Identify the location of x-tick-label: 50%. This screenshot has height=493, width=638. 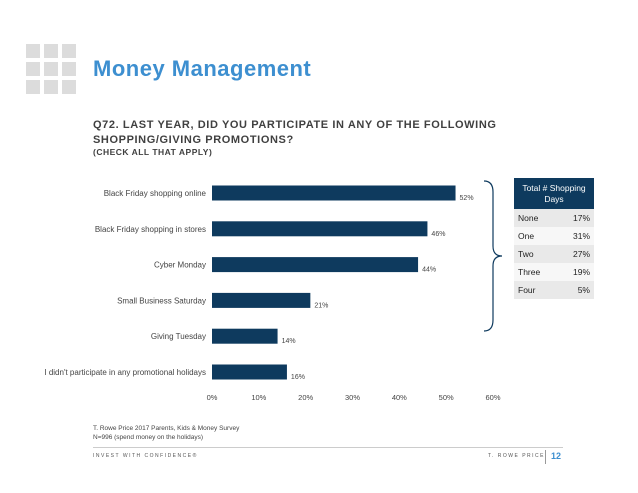
(446, 397).